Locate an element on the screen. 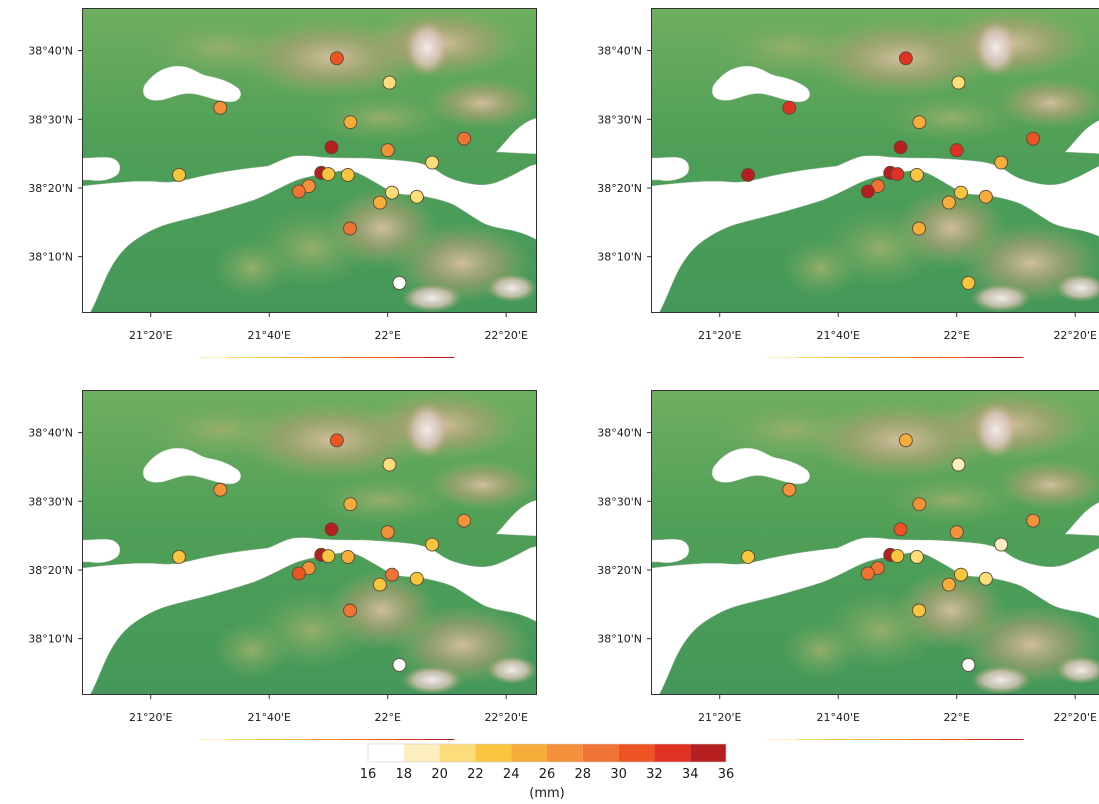 The image size is (1099, 804). colorbar-tick-label: 24 is located at coordinates (511, 774).